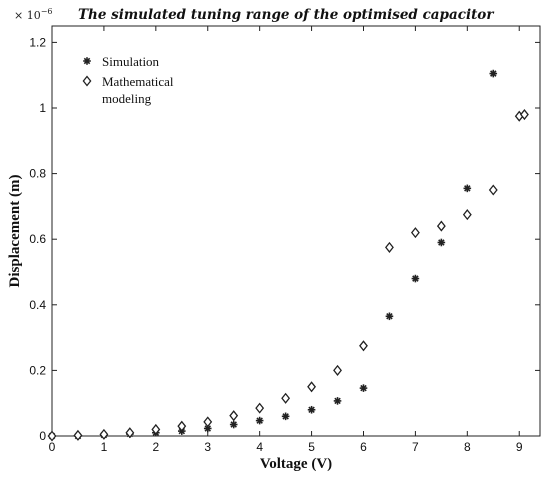  Describe the element at coordinates (37, 42) in the screenshot. I see `y-tick-label: 1.2` at that location.